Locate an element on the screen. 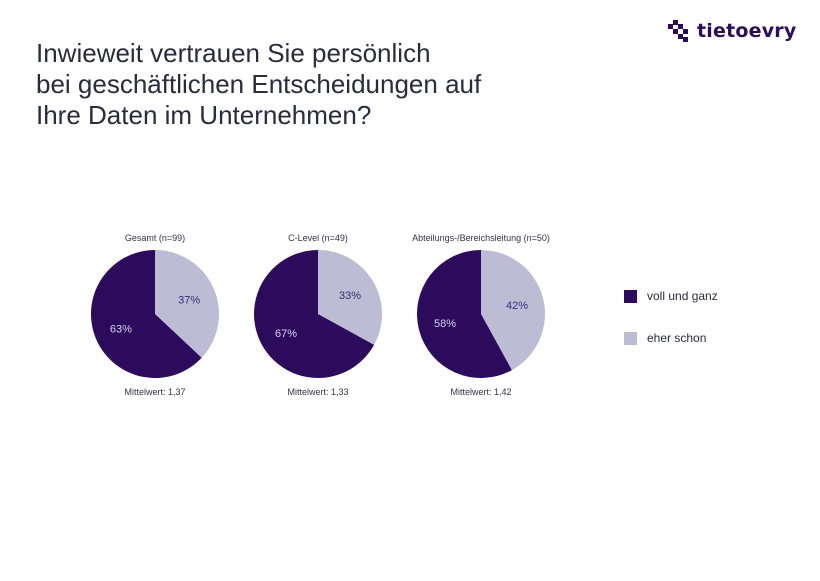 Image resolution: width=820 pixels, height=581 pixels. pie-svg: 42% 58% is located at coordinates (481, 314).